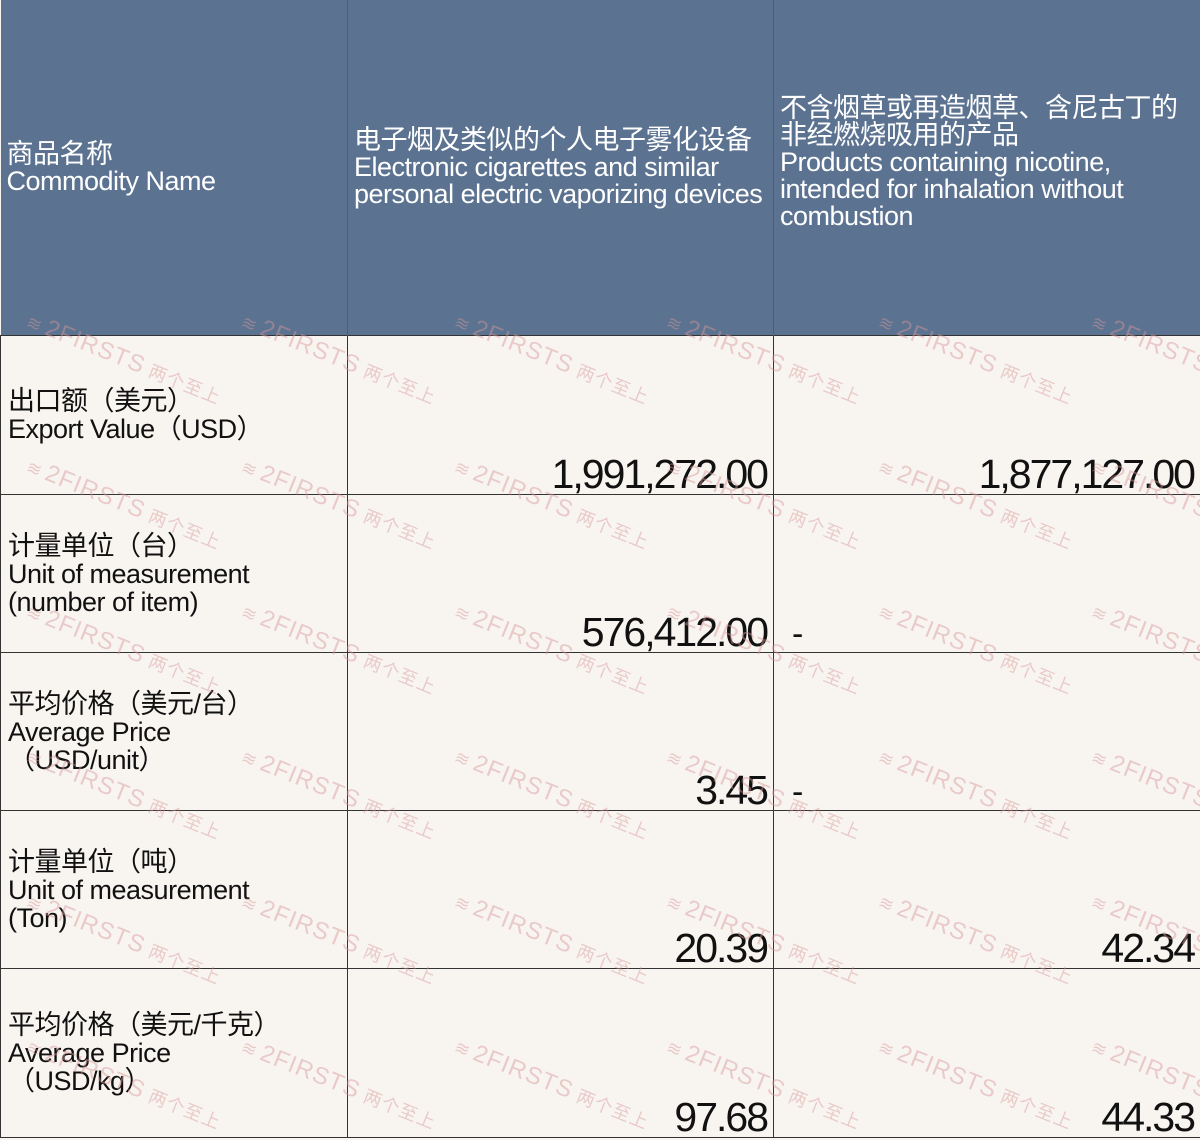  I want to click on row-label-en: Export Value（USD）, so click(177, 429).